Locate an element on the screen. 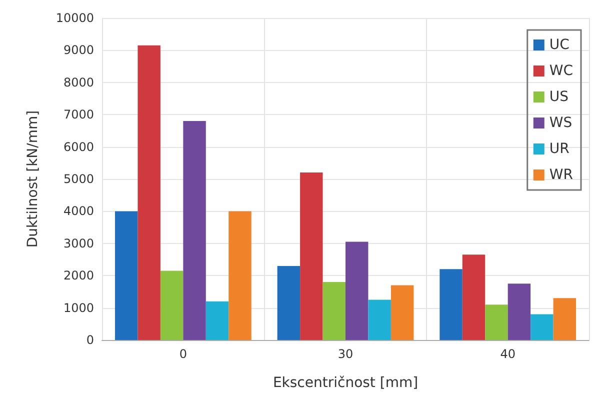 The width and height of the screenshot is (597, 402). y-axis-title: Duktilnost [kN/mm] is located at coordinates (33, 179).